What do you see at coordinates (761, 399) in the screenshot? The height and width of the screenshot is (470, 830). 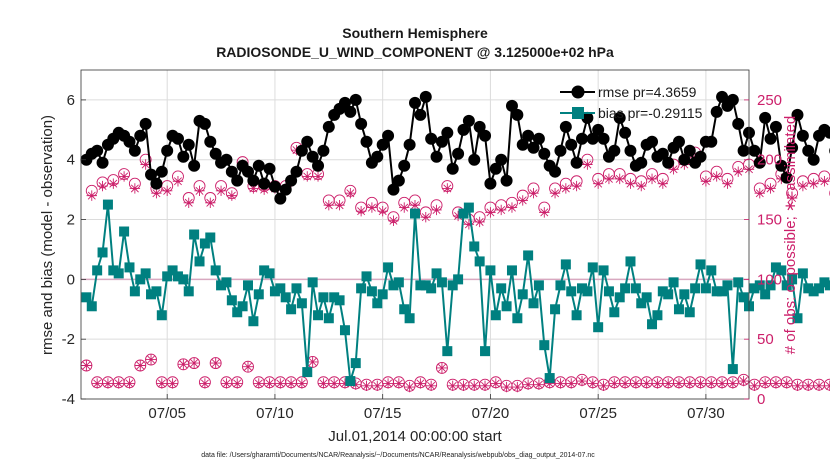 I see `y2-tick-label: 0` at bounding box center [761, 399].